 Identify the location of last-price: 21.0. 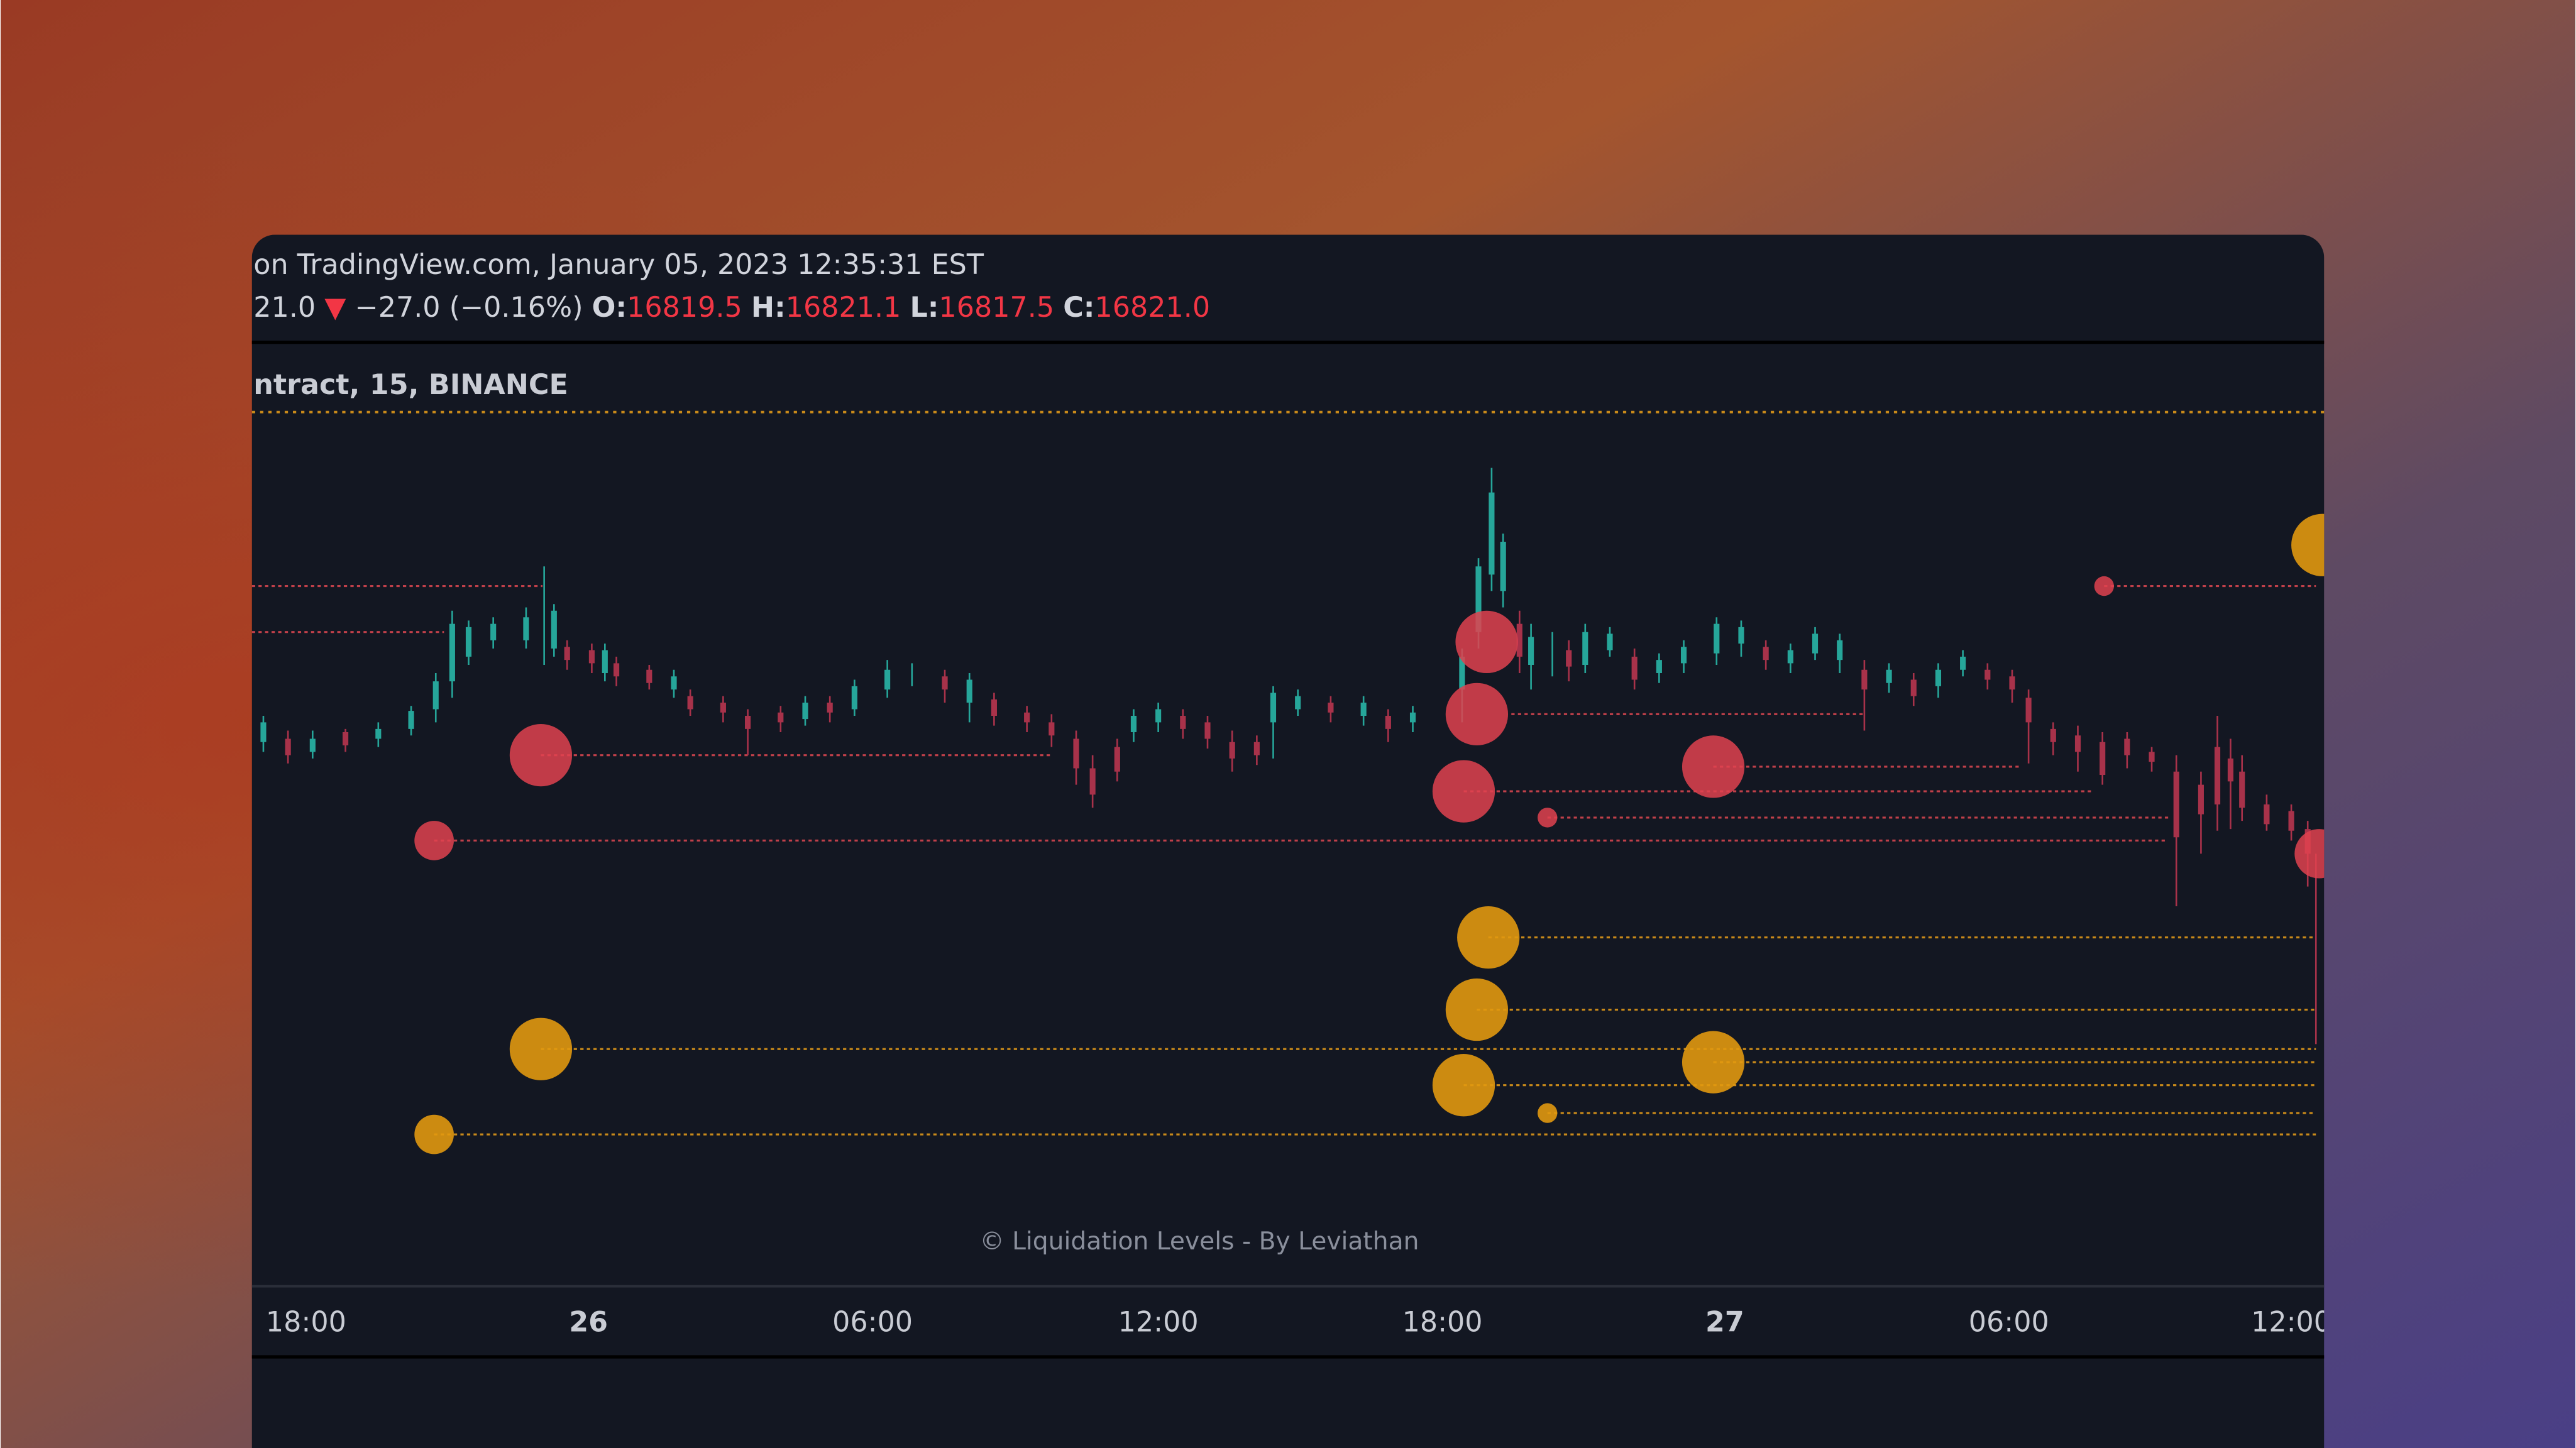
(284, 308).